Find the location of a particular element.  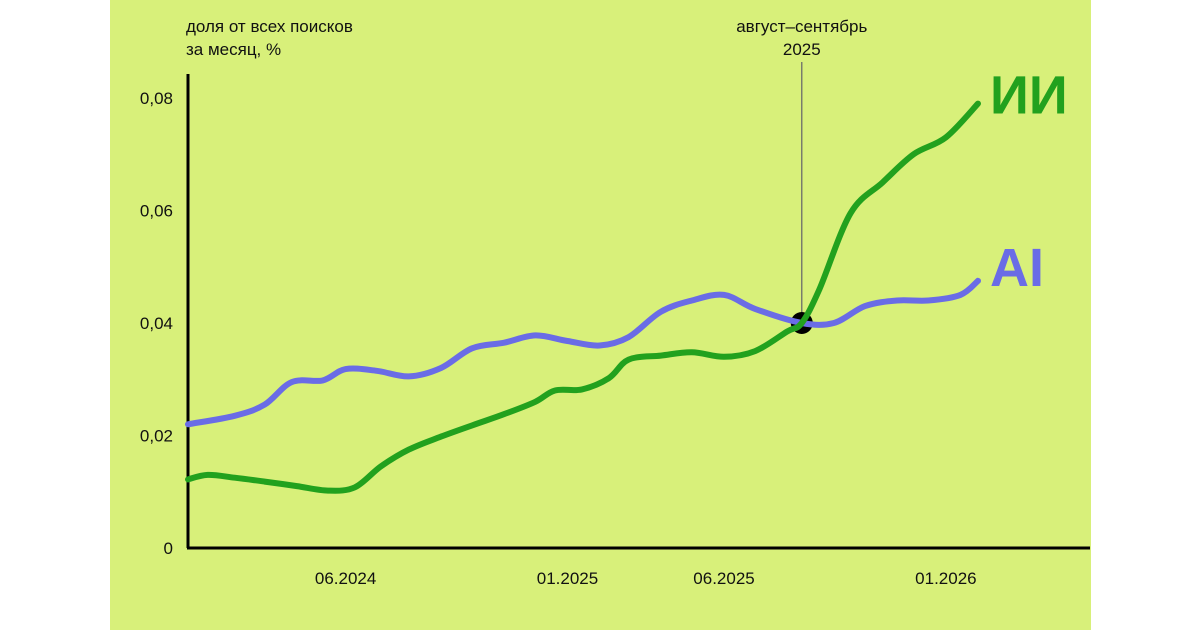

annotation-label: 2025 is located at coordinates (802, 49).